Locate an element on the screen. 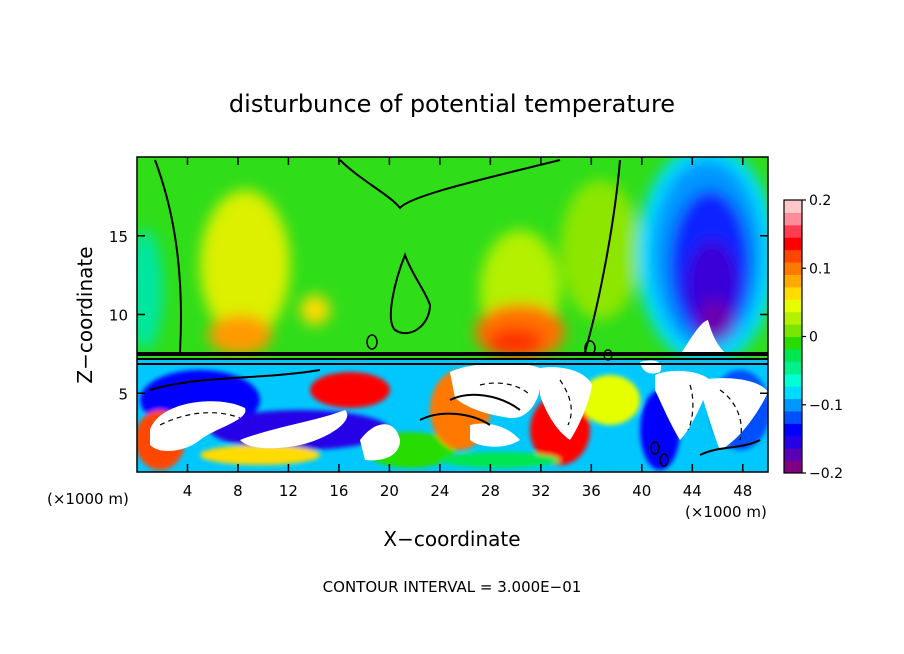 The image size is (904, 654). colorbar: 0.2 0.1 0 −0.1 −0.2 is located at coordinates (813, 337).